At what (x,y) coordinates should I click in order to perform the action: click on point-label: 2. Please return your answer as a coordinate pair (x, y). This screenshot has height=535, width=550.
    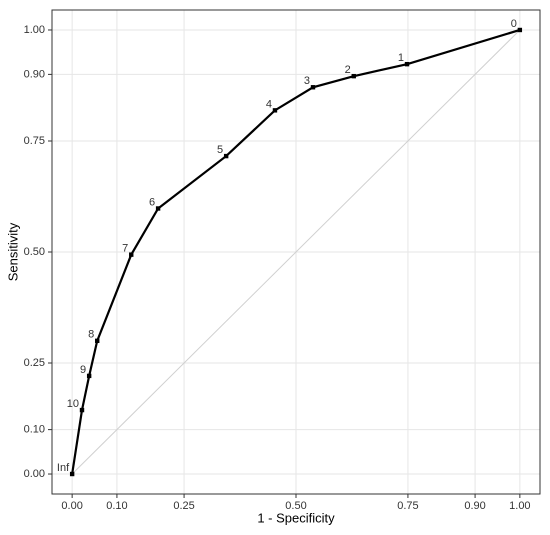
    Looking at the image, I should click on (348, 70).